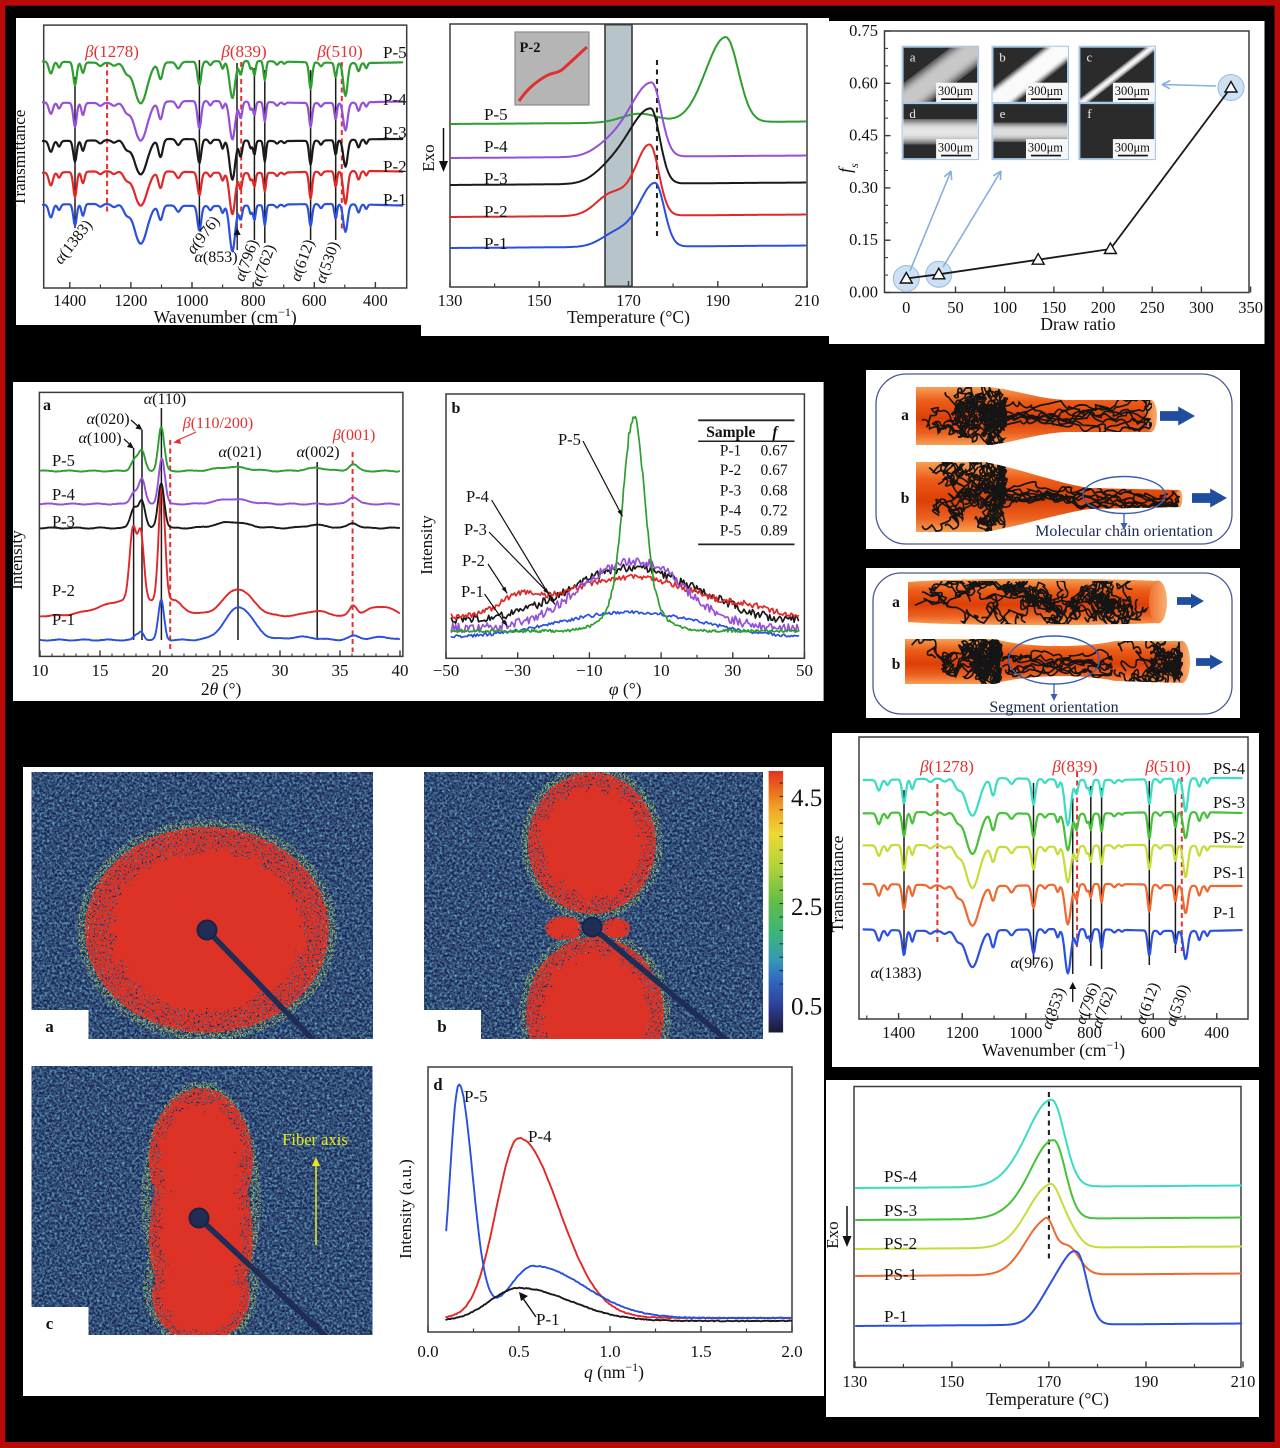 Image resolution: width=1280 pixels, height=1448 pixels. What do you see at coordinates (855, 1381) in the screenshot?
I see `svg-text: 130` at bounding box center [855, 1381].